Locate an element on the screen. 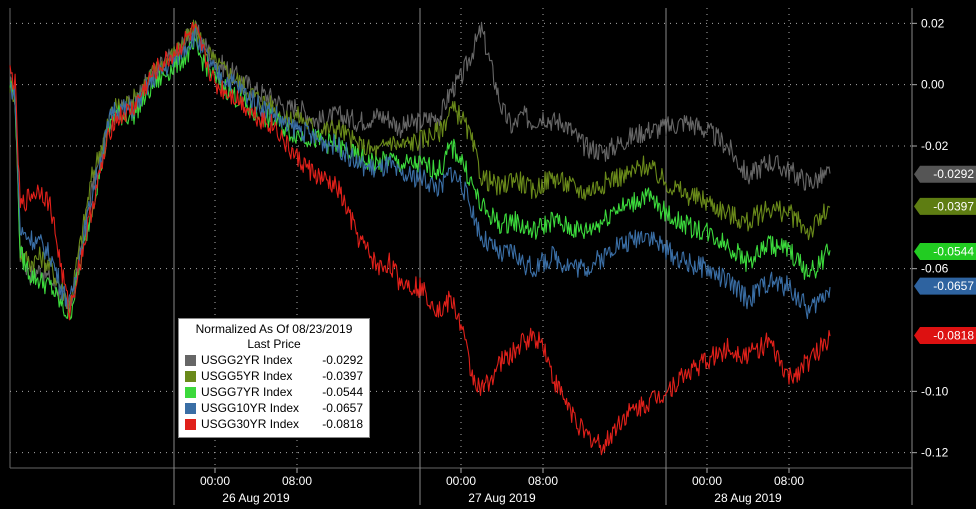 This screenshot has height=509, width=976. date-label: 27 Aug 2019 is located at coordinates (502, 498).